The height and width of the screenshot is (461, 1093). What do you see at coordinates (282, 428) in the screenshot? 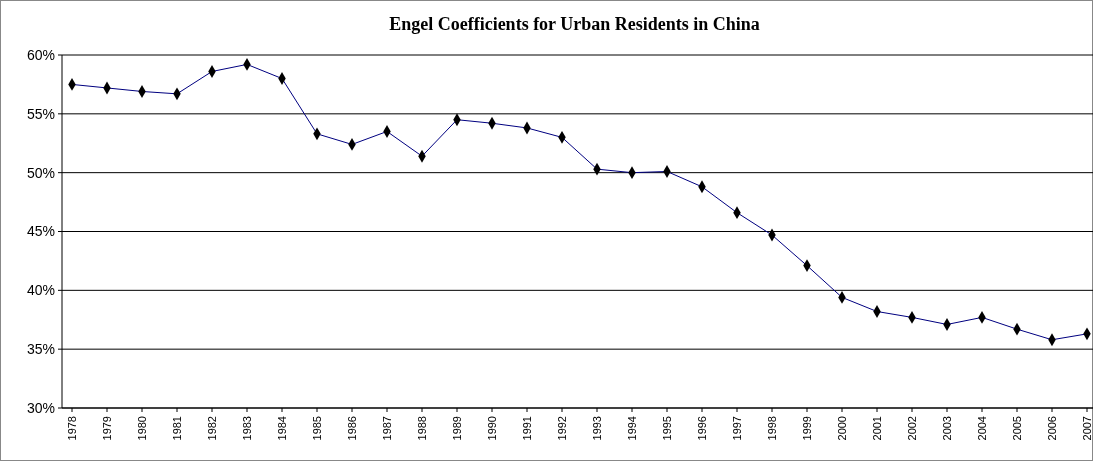
I see `x-tick-label: 1984` at bounding box center [282, 428].